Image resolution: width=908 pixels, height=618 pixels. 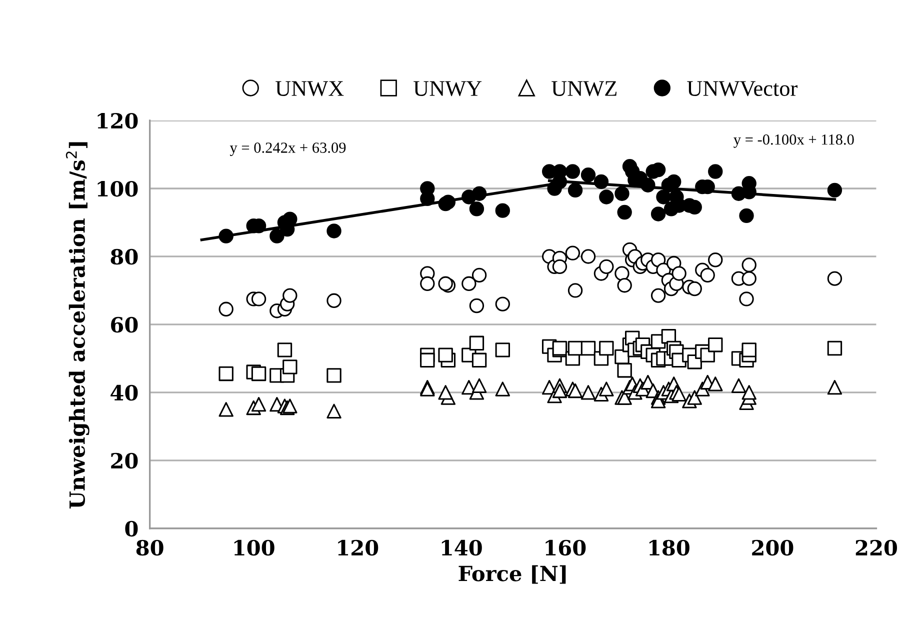 What do you see at coordinates (310, 88) in the screenshot?
I see `legend-label: UNWX` at bounding box center [310, 88].